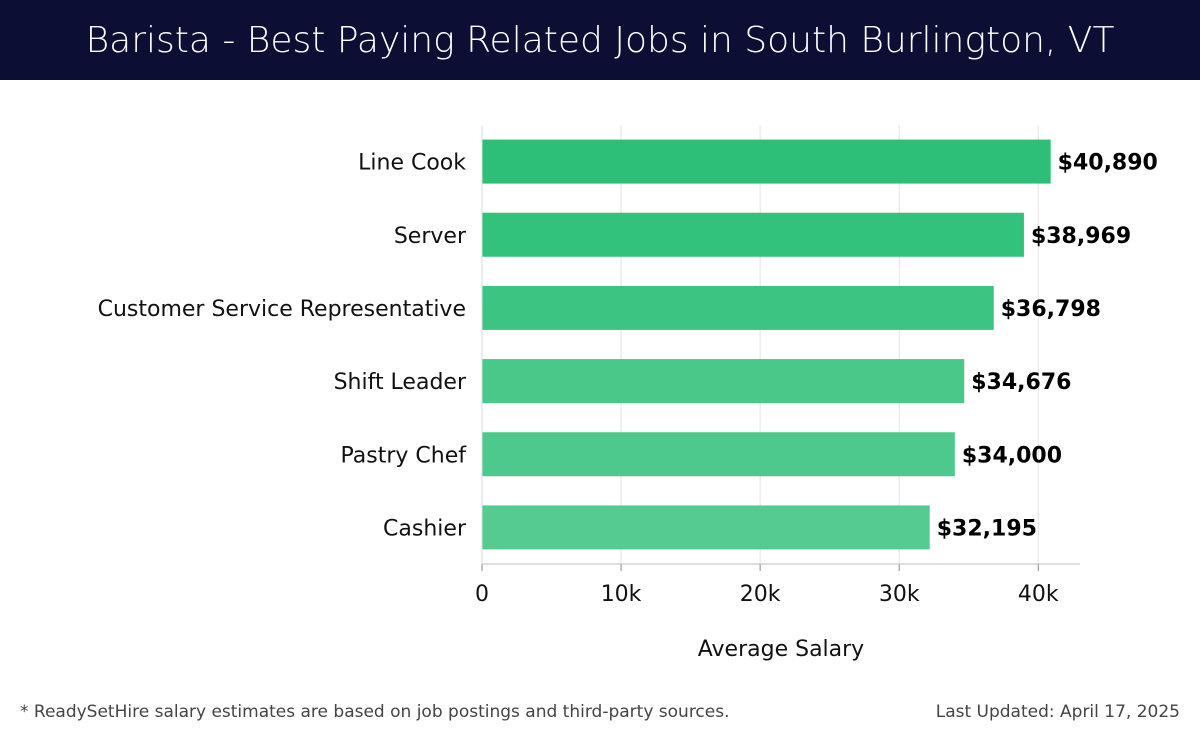 This screenshot has width=1200, height=740. What do you see at coordinates (760, 594) in the screenshot?
I see `x-tick-label: 20k` at bounding box center [760, 594].